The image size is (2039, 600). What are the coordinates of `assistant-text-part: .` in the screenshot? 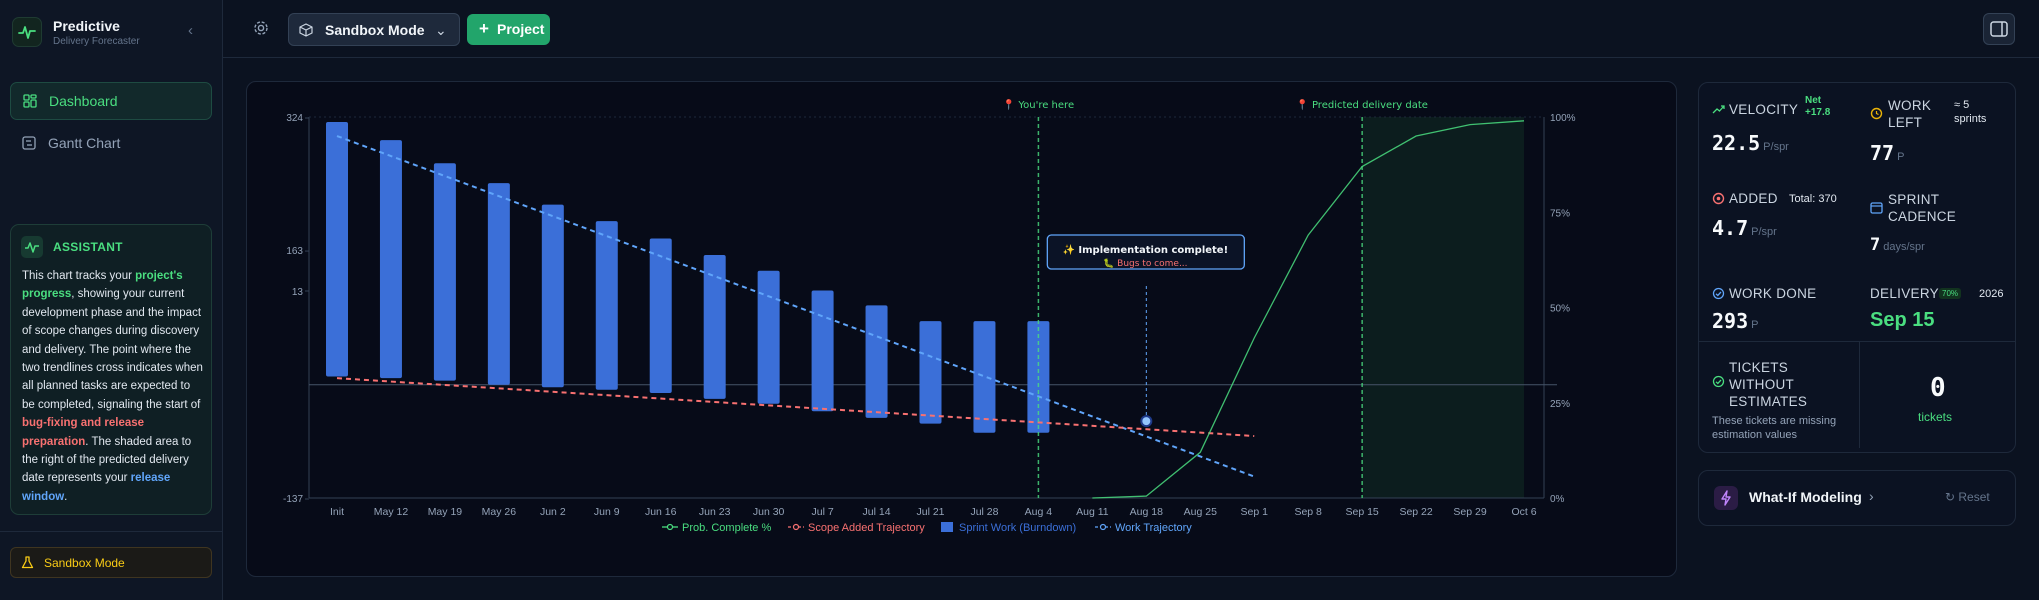 It's located at (66, 496).